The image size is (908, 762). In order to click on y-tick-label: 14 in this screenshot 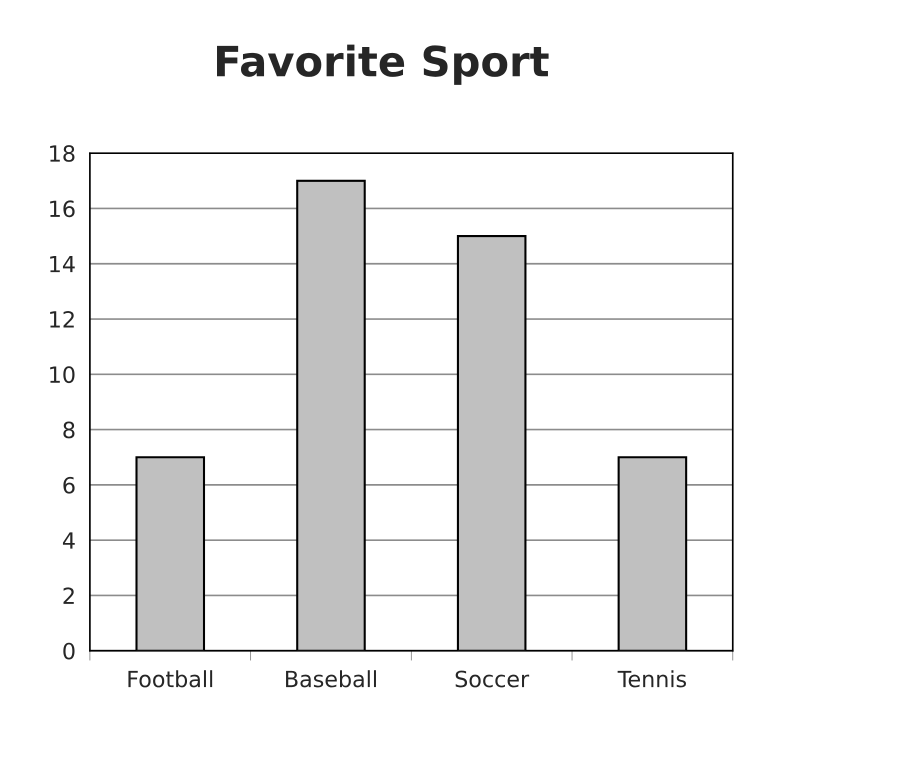, I will do `click(62, 264)`.